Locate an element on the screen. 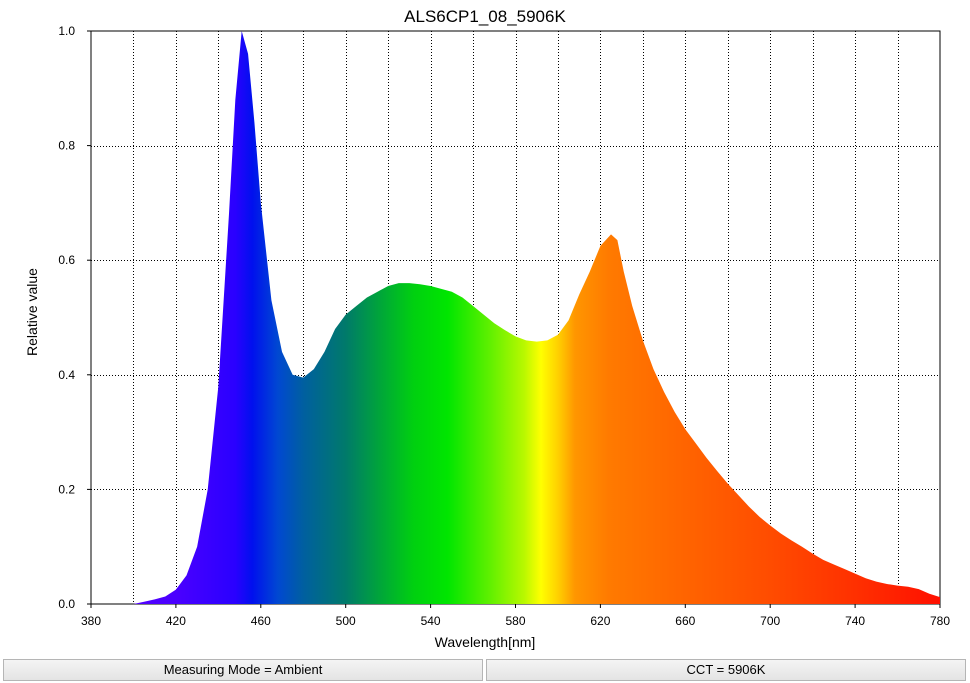 The height and width of the screenshot is (683, 970). y-tick-label: 0.8 is located at coordinates (66, 146).